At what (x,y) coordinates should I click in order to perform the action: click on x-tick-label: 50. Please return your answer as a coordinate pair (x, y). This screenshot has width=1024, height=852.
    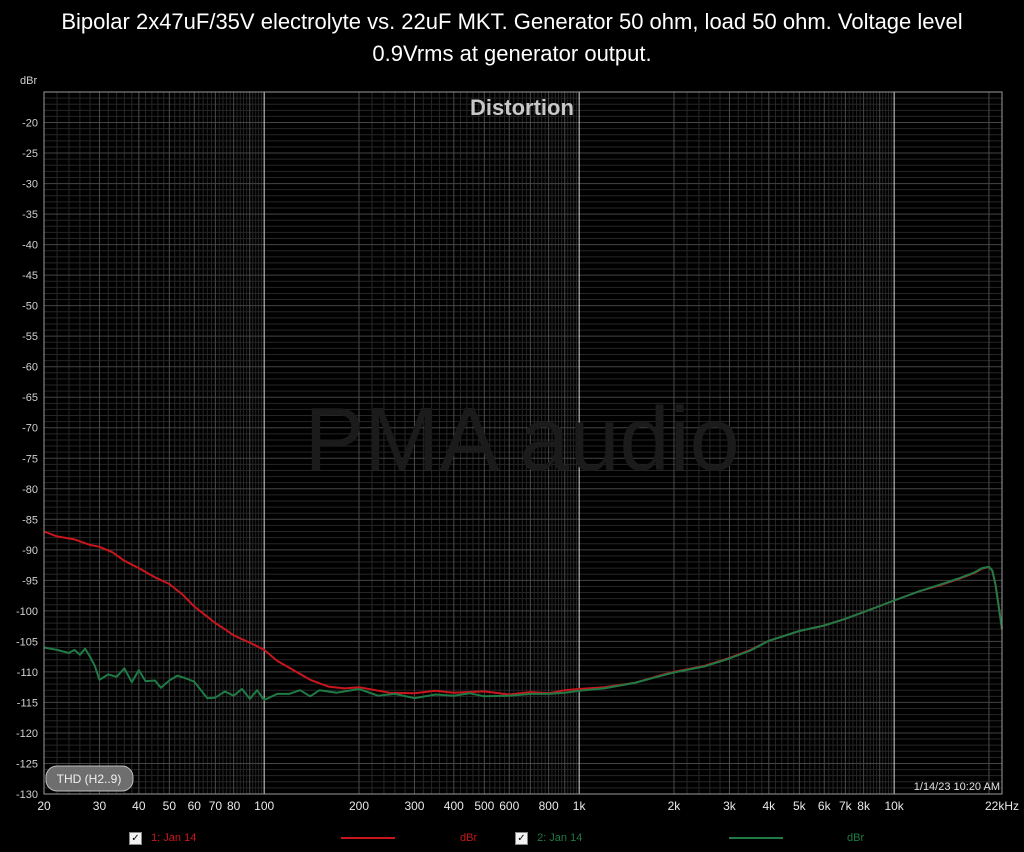
    Looking at the image, I should click on (170, 806).